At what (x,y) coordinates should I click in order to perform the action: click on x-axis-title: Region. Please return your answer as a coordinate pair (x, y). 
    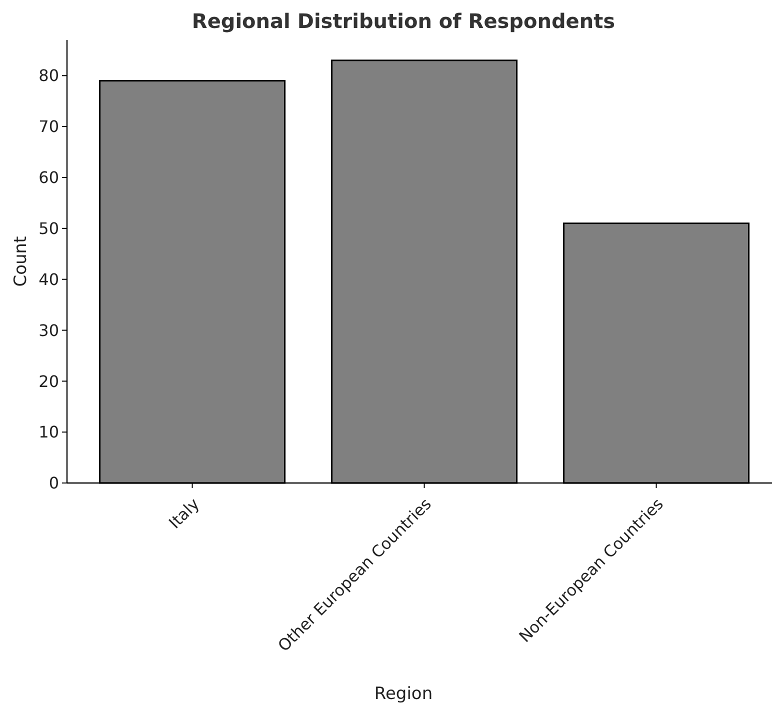
    Looking at the image, I should click on (403, 694).